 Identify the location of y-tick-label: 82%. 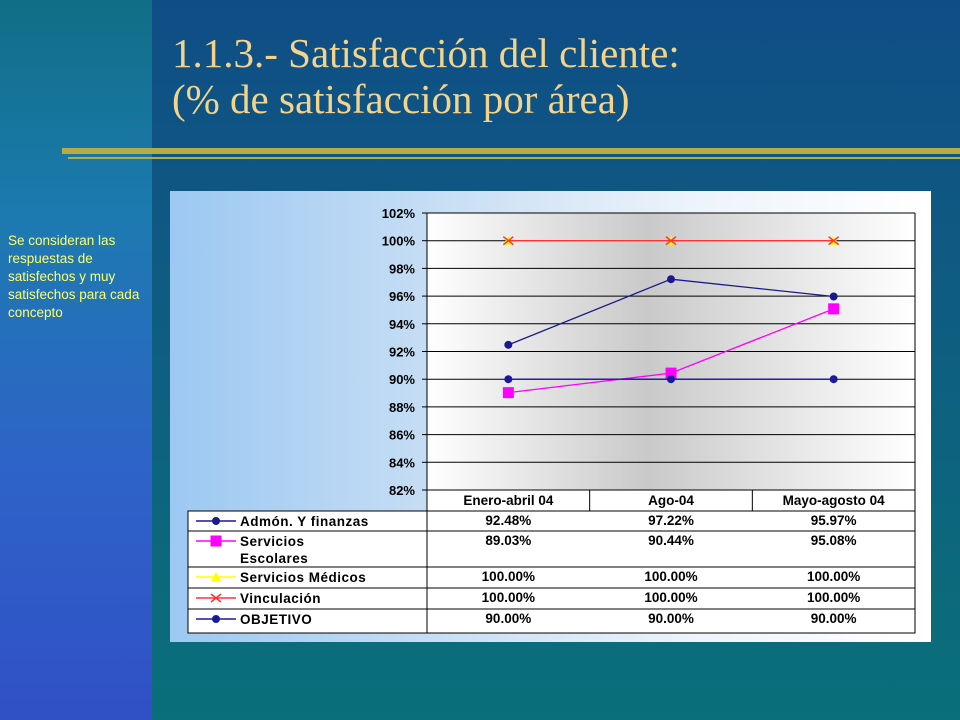
(402, 490).